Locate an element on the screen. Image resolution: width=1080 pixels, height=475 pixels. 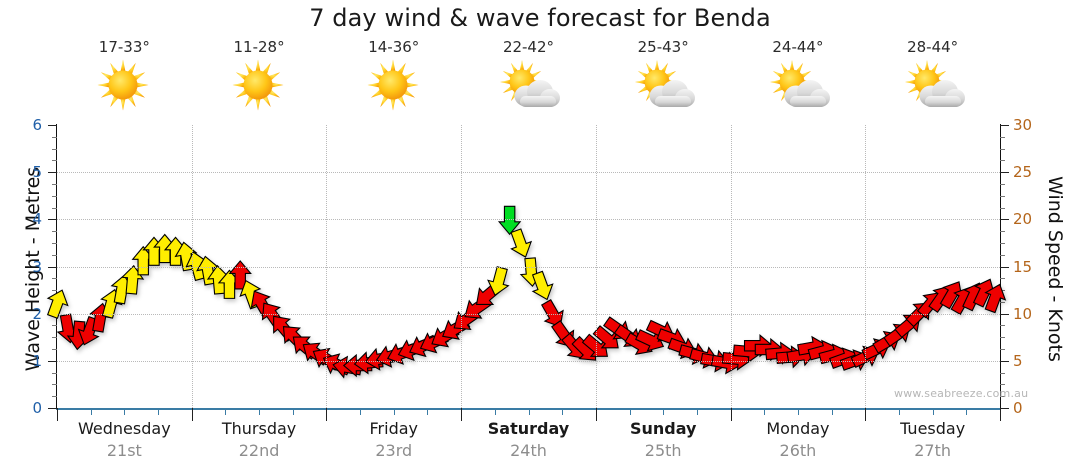
temperature-range: 28-44° is located at coordinates (933, 47).